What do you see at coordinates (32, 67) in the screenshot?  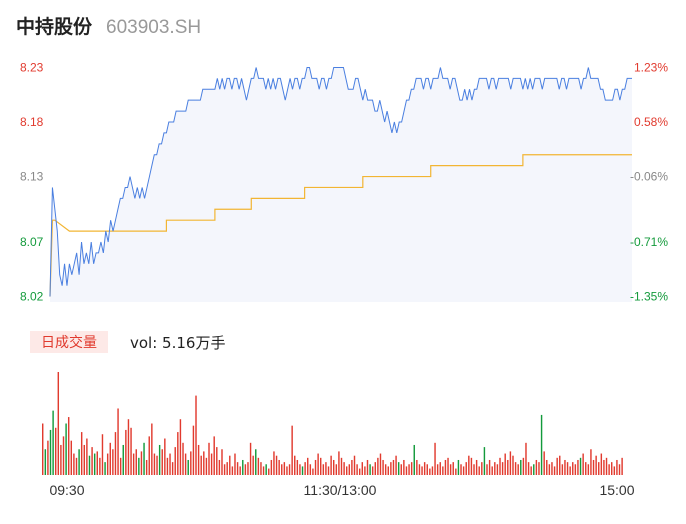 I see `price-tick-label: 8.23` at bounding box center [32, 67].